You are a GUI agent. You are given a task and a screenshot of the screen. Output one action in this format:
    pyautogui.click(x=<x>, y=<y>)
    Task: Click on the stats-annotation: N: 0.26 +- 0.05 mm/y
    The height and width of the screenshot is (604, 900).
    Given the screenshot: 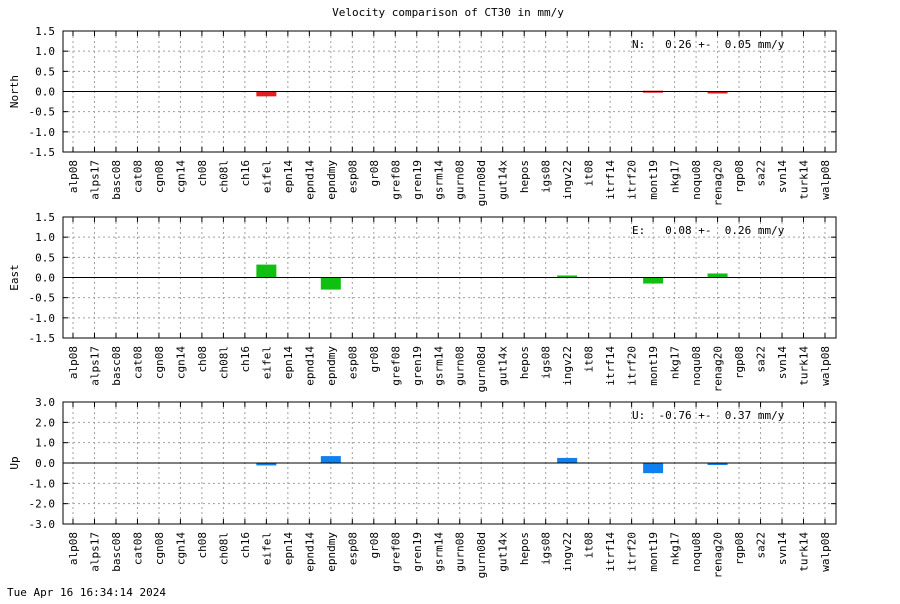 What is the action you would take?
    pyautogui.click(x=708, y=44)
    